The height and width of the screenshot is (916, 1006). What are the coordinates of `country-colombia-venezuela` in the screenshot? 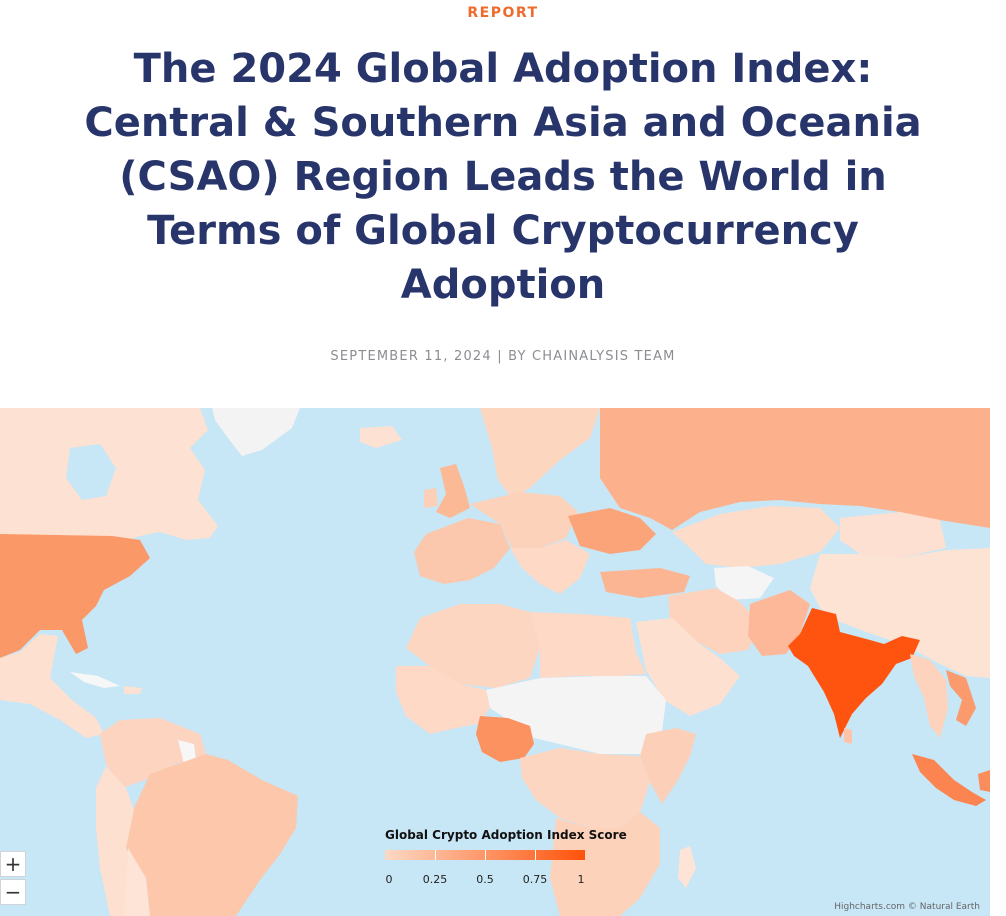 It's located at (153, 753).